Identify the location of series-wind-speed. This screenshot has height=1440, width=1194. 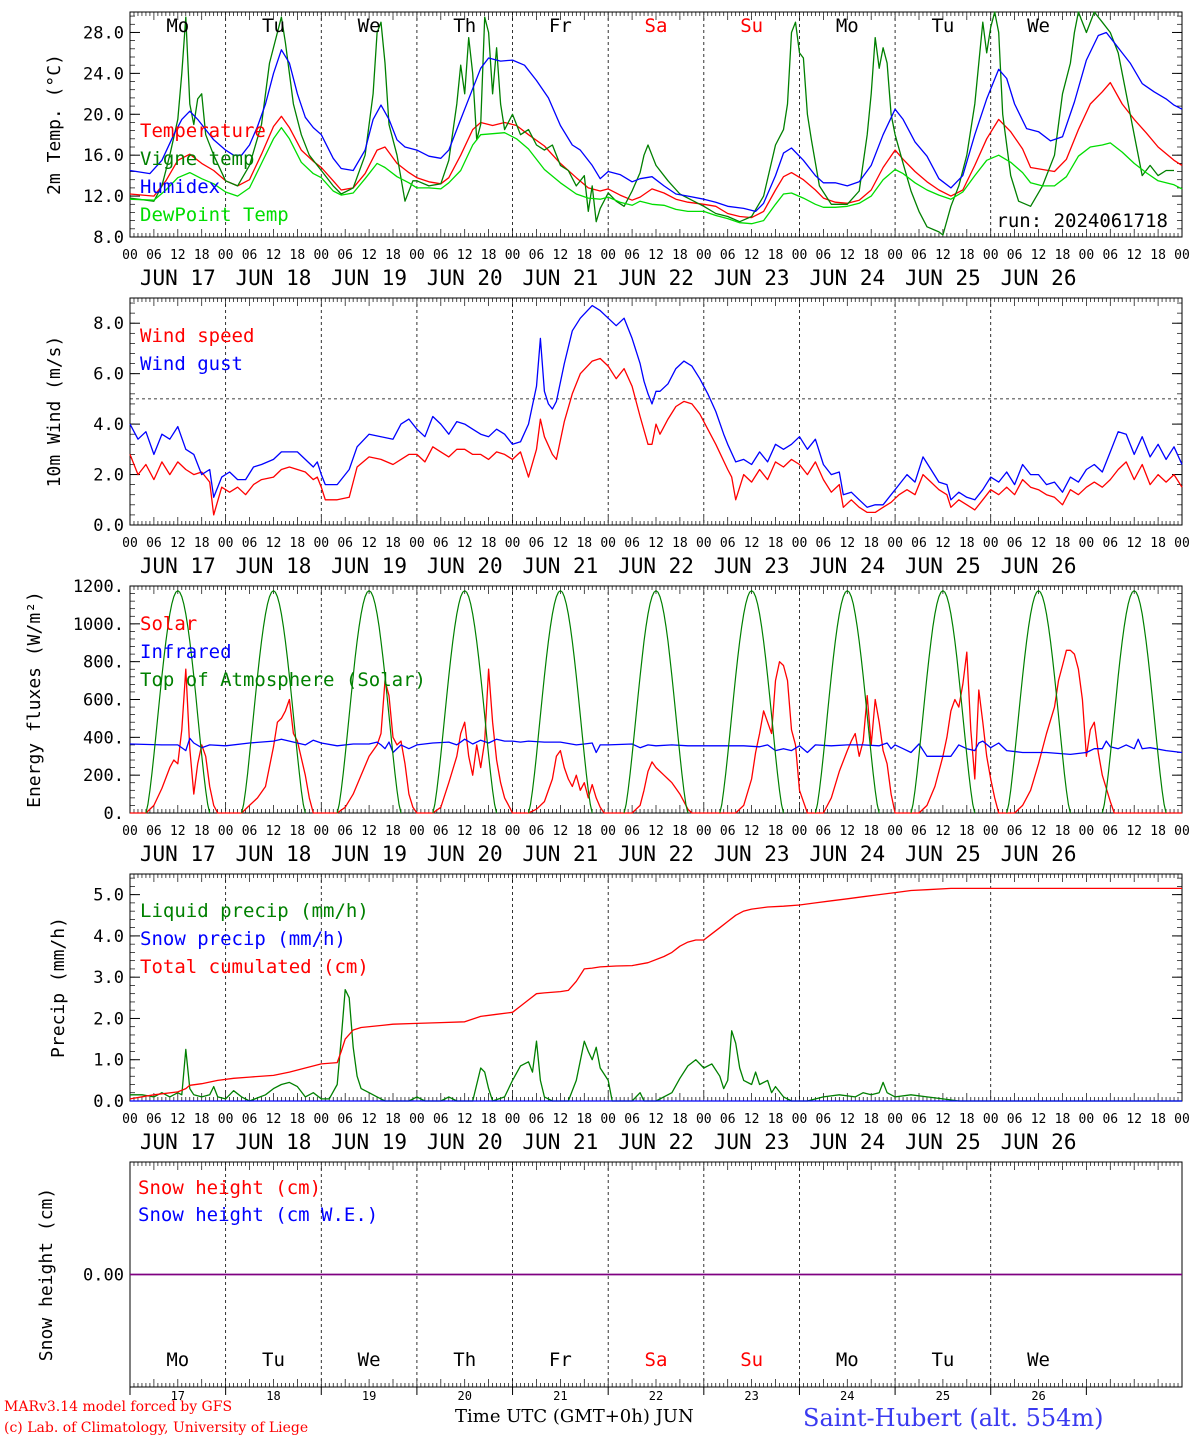
(656, 436).